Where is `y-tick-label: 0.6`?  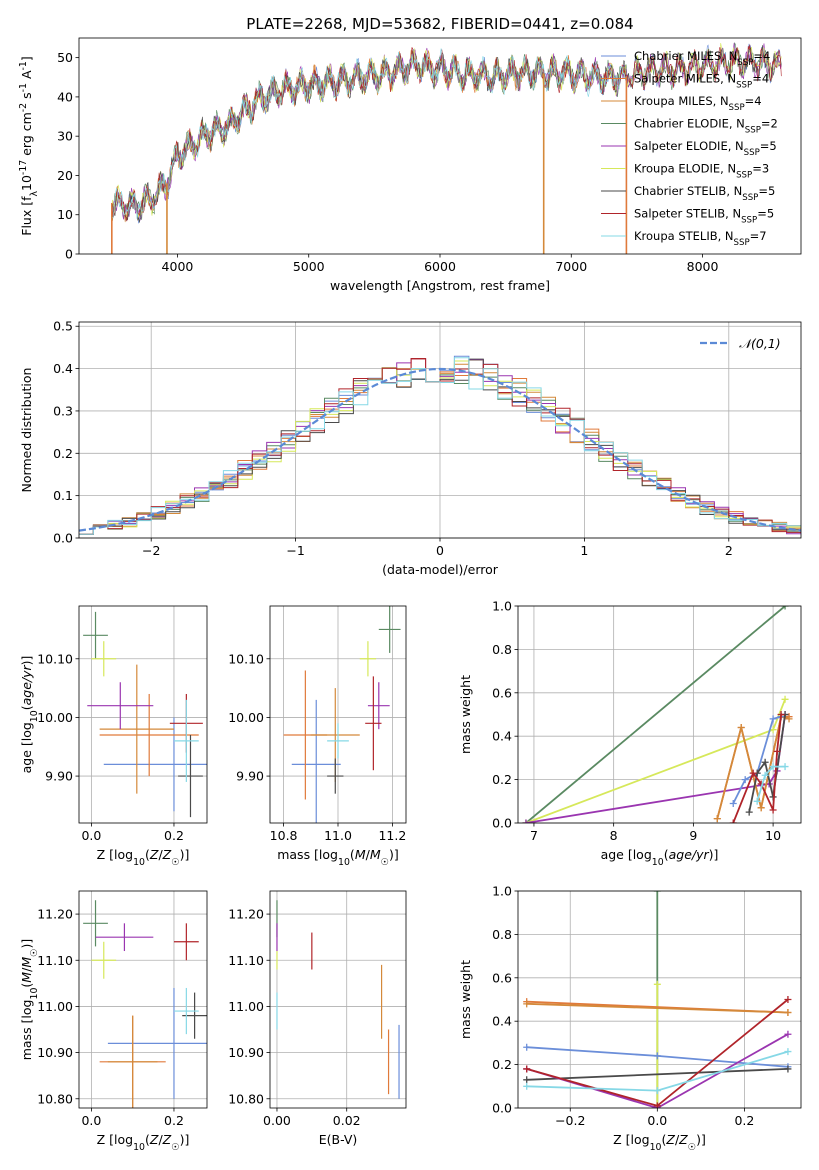
y-tick-label: 0.6 is located at coordinates (502, 692).